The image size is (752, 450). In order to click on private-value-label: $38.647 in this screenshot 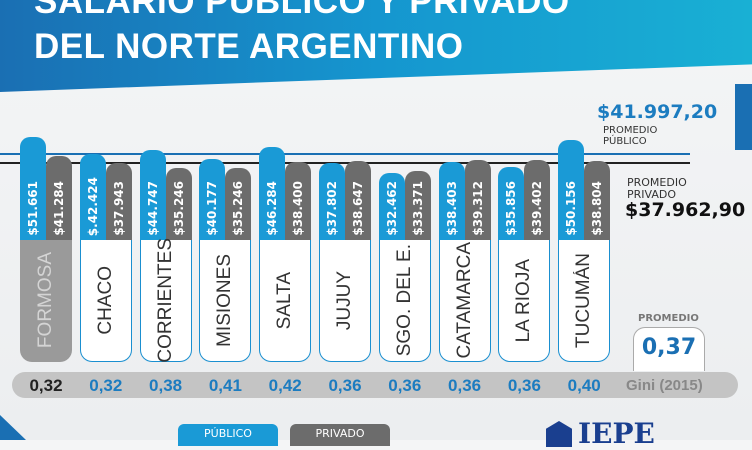, I will do `click(358, 208)`.